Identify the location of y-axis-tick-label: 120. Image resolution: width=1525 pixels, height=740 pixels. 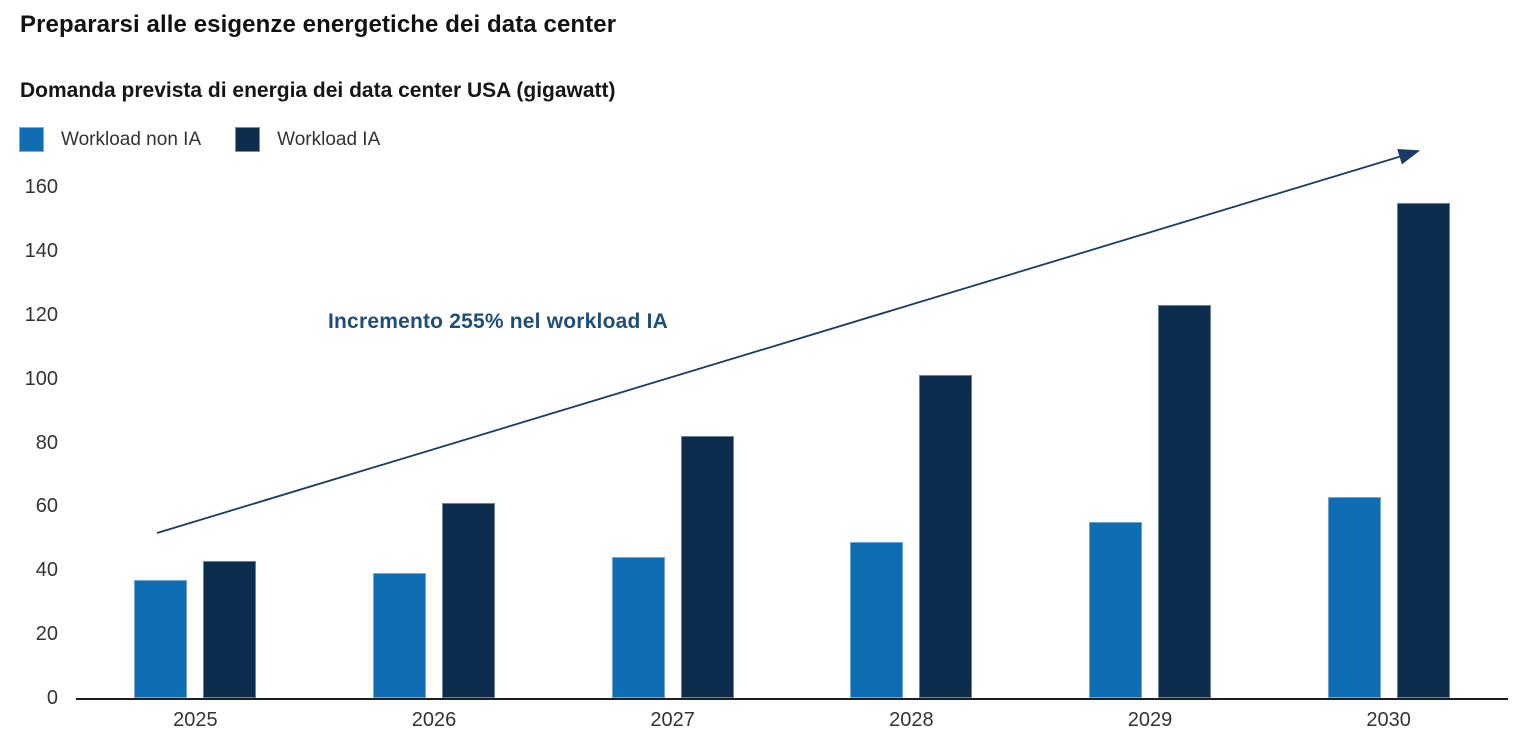
(41, 314).